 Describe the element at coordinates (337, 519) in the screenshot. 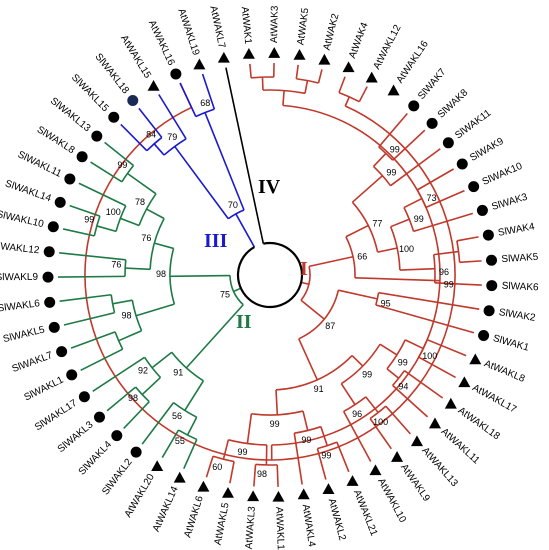

I see `leaf-label: AtWAKL2` at that location.